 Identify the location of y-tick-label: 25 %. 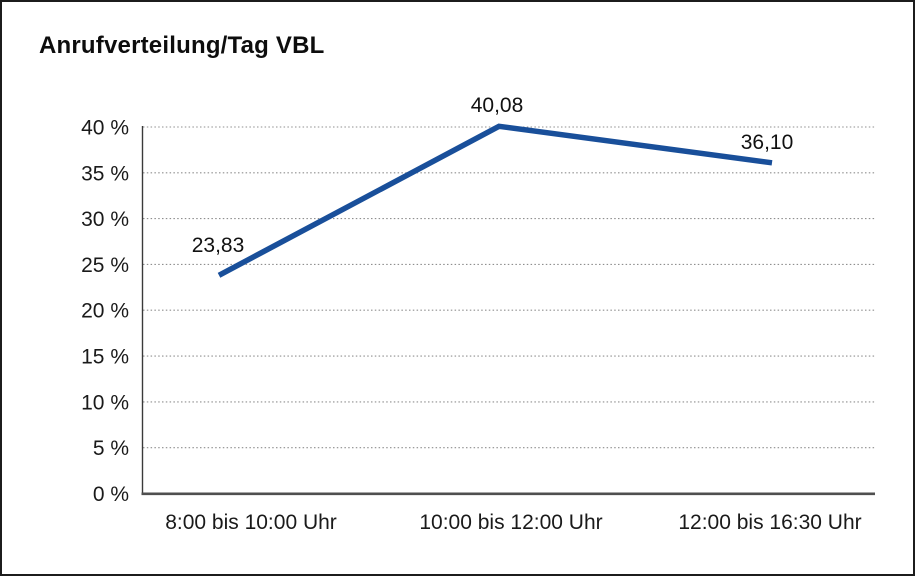
(105, 265).